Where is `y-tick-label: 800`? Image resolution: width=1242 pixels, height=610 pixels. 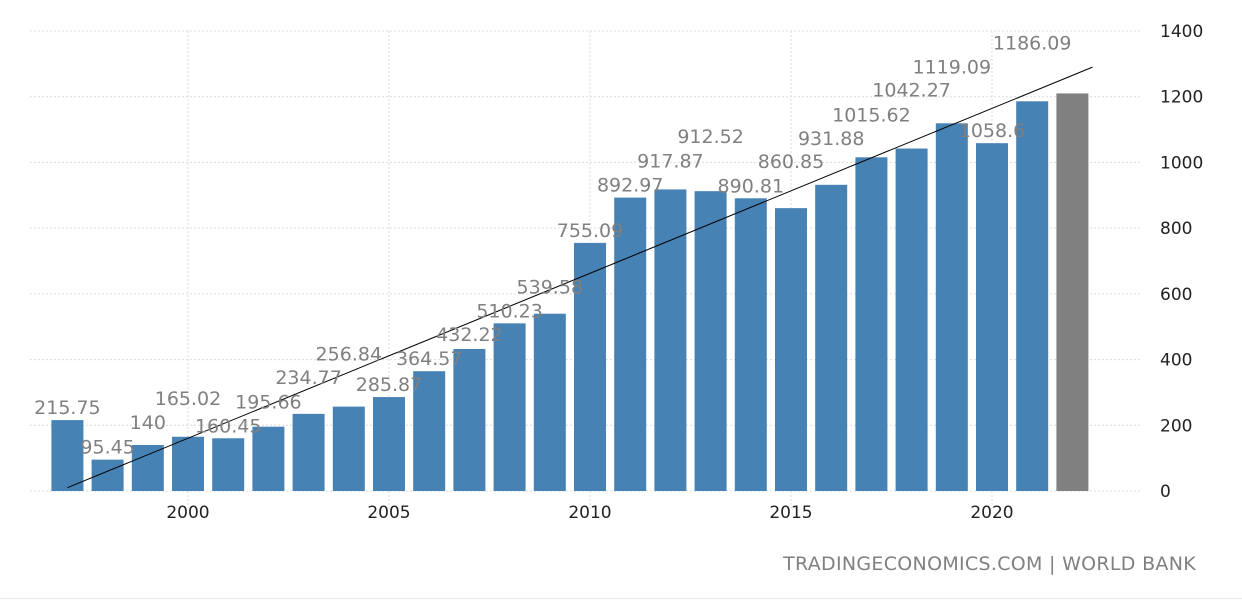 y-tick-label: 800 is located at coordinates (1176, 229).